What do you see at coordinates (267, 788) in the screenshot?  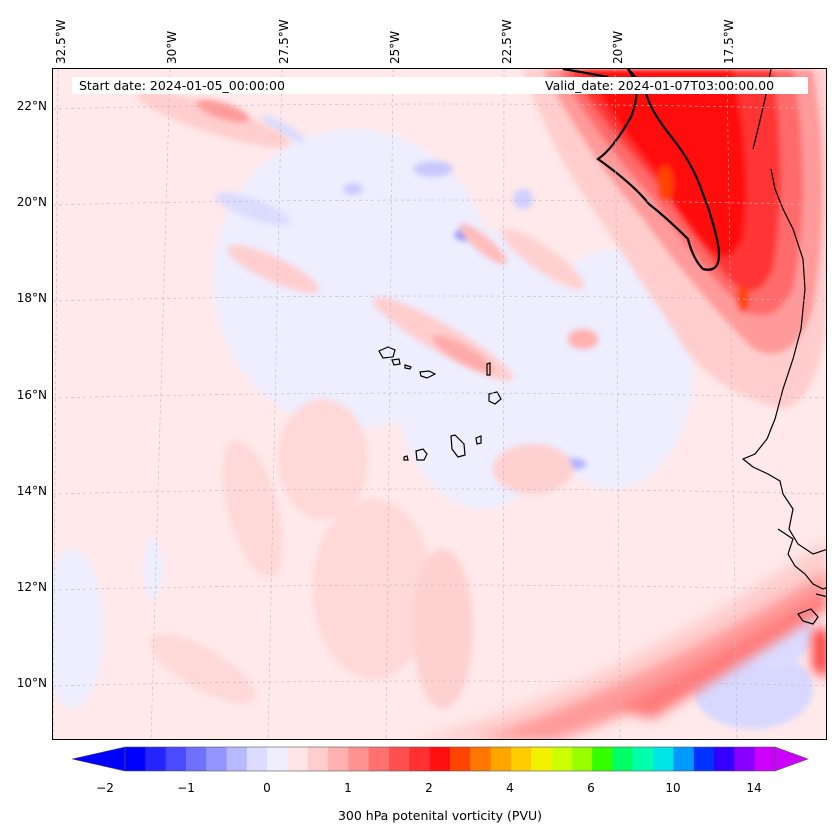 I see `colorbar-tick: 0` at bounding box center [267, 788].